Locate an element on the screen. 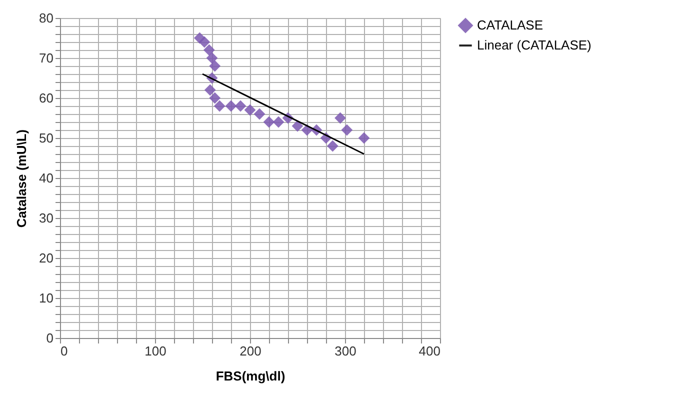 The width and height of the screenshot is (694, 405). y-tick-label: 20 is located at coordinates (46, 258).